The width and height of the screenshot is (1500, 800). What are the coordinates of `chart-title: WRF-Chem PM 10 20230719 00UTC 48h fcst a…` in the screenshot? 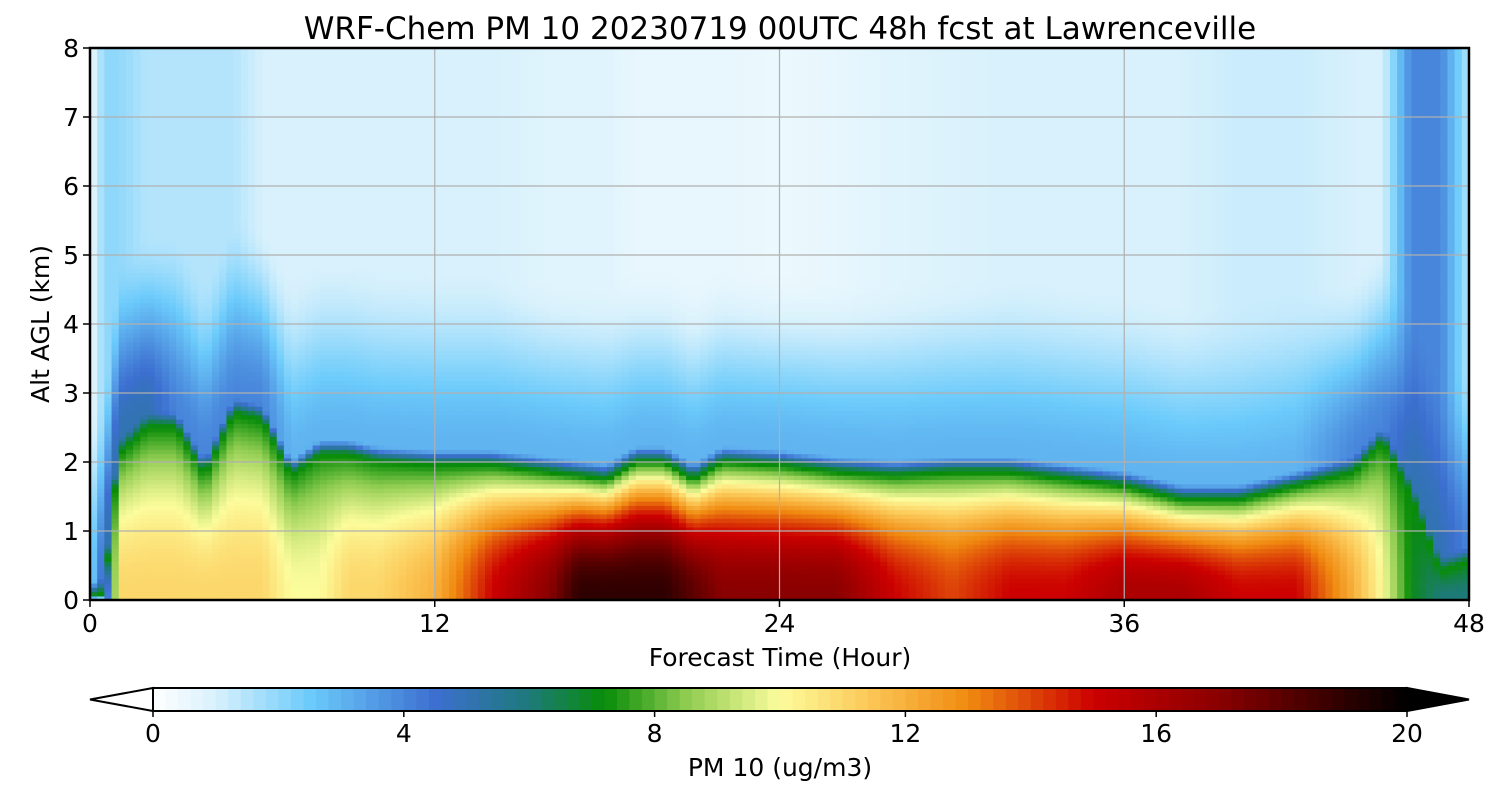 It's located at (780, 29).